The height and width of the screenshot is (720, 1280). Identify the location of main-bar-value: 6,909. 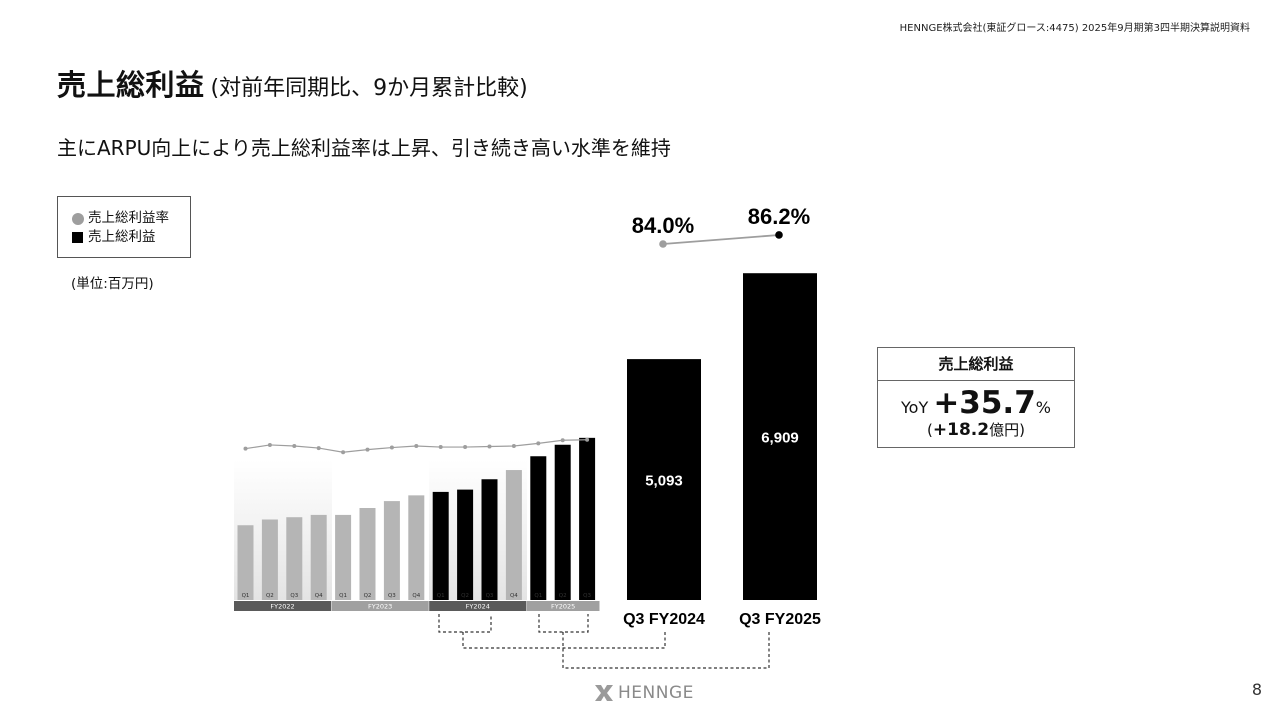
(780, 438).